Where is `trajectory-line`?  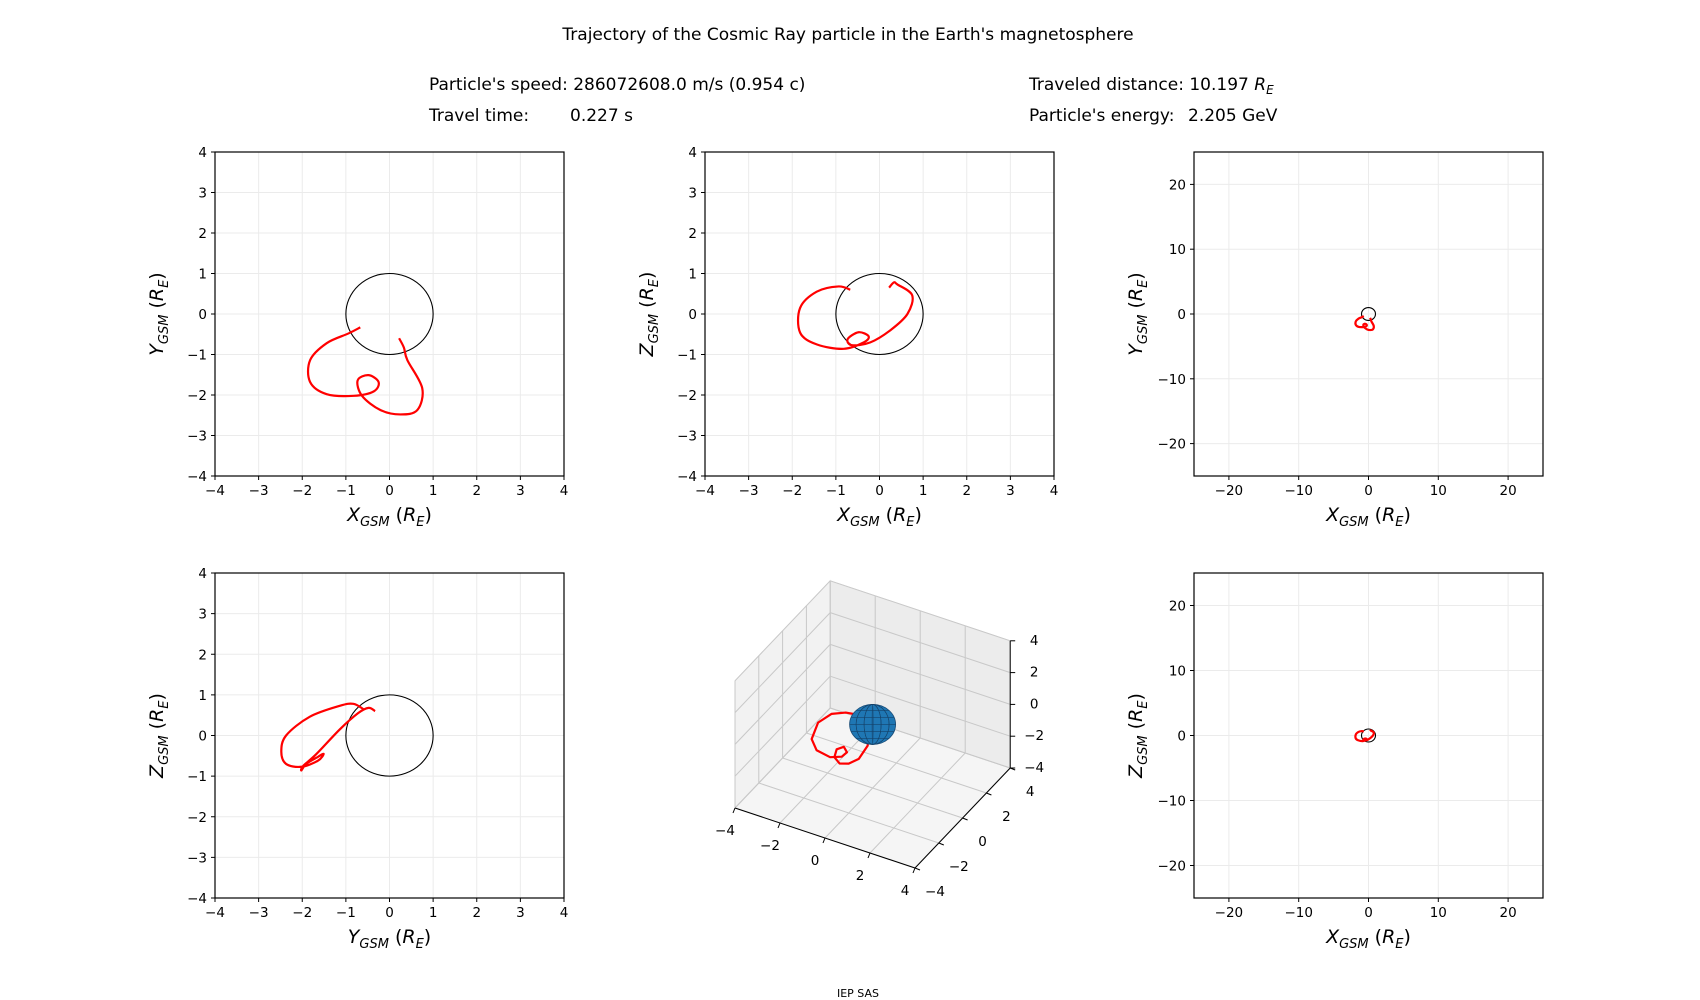
trajectory-line is located at coordinates (855, 315).